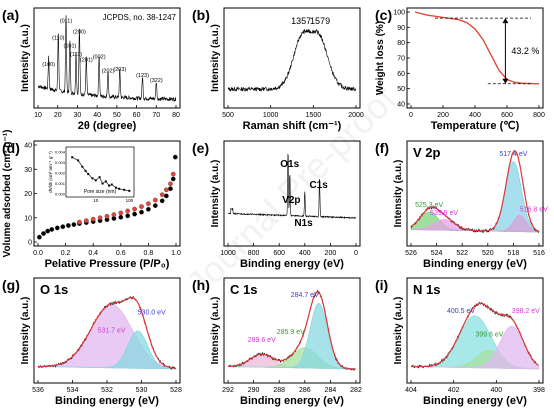  I want to click on peak-label: (200), so click(79, 32).